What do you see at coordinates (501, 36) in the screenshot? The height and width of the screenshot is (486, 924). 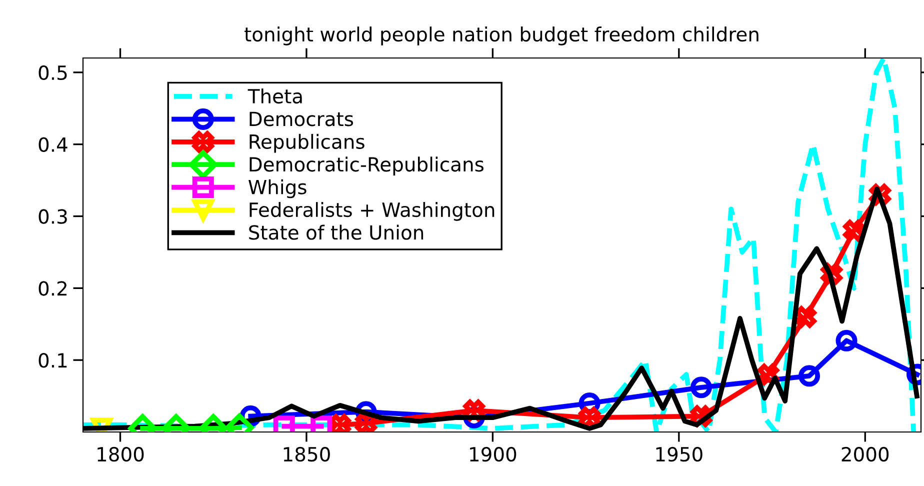 I see `chart-title: tonight world people nation budget freedom children` at bounding box center [501, 36].